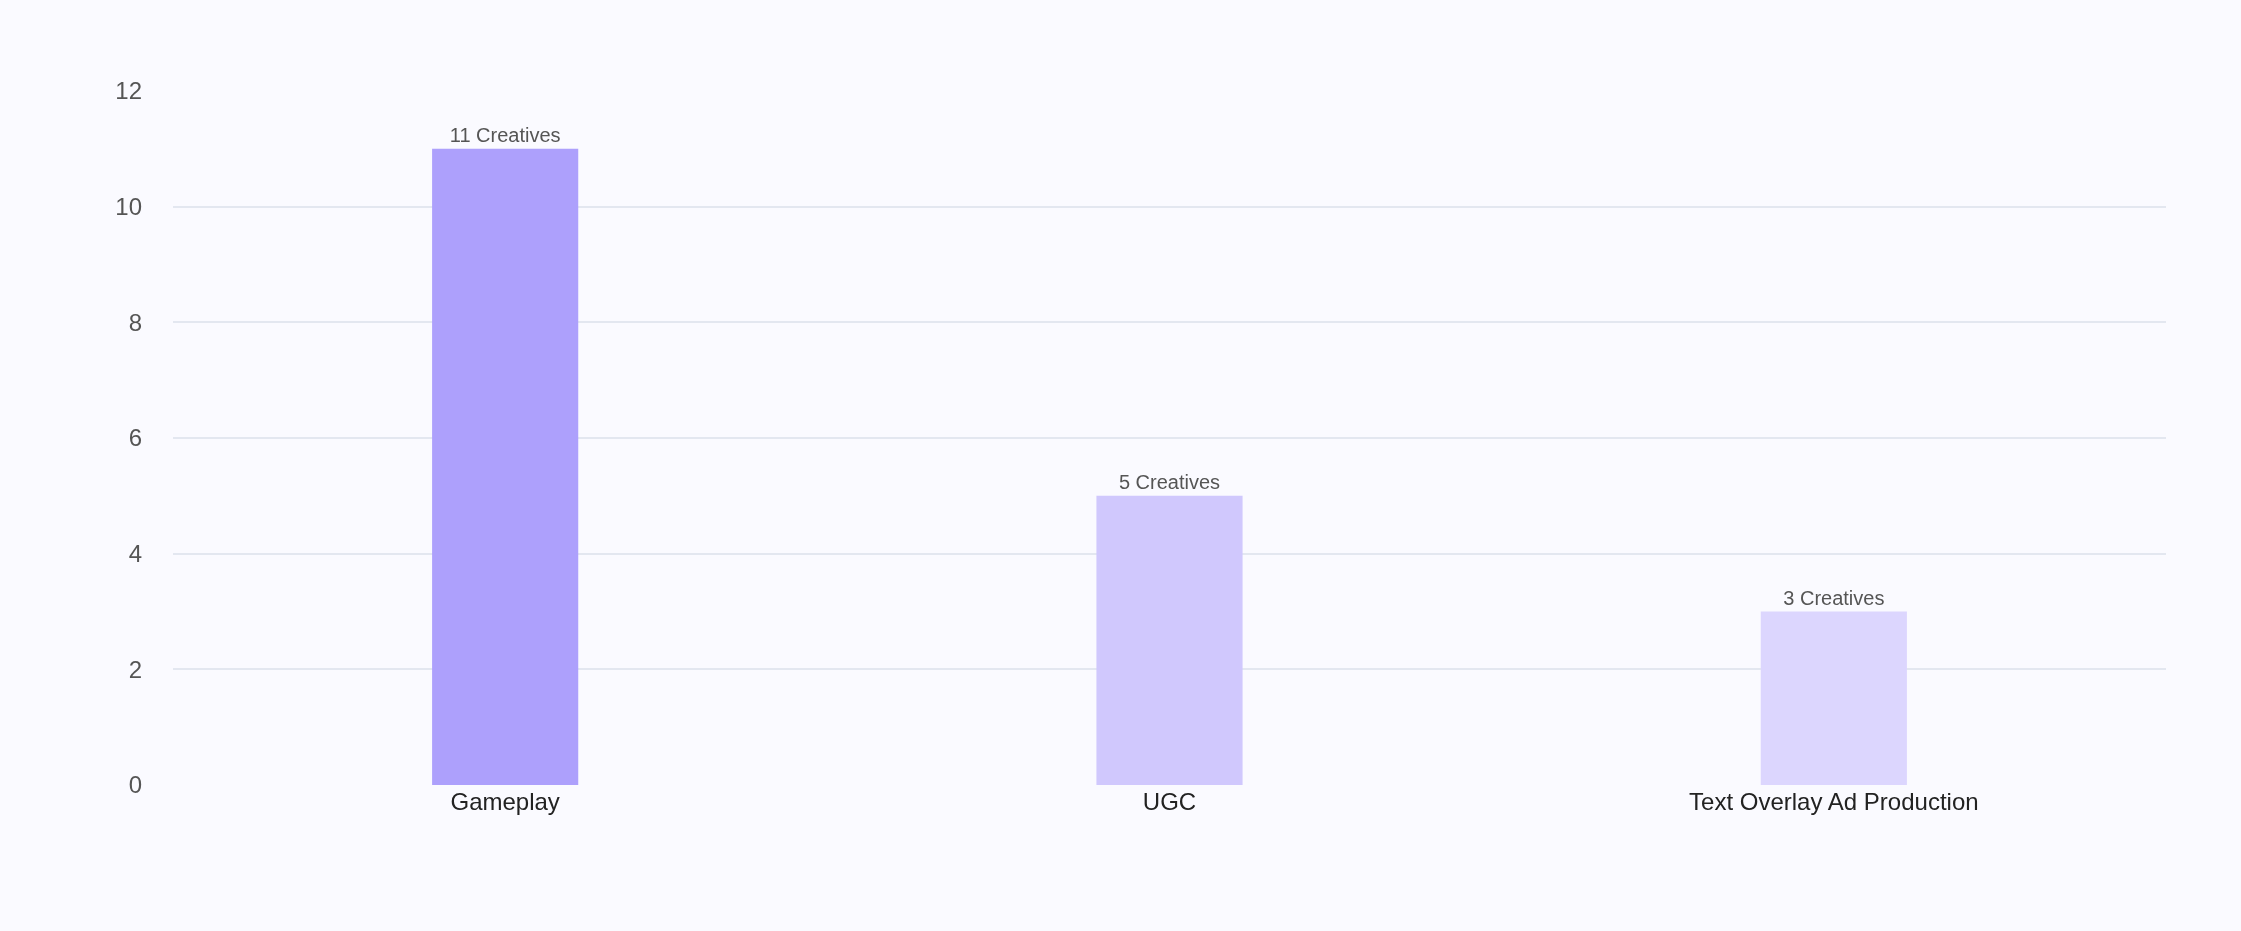 The width and height of the screenshot is (2241, 931). Describe the element at coordinates (135, 669) in the screenshot. I see `y-tick-label: 2` at that location.